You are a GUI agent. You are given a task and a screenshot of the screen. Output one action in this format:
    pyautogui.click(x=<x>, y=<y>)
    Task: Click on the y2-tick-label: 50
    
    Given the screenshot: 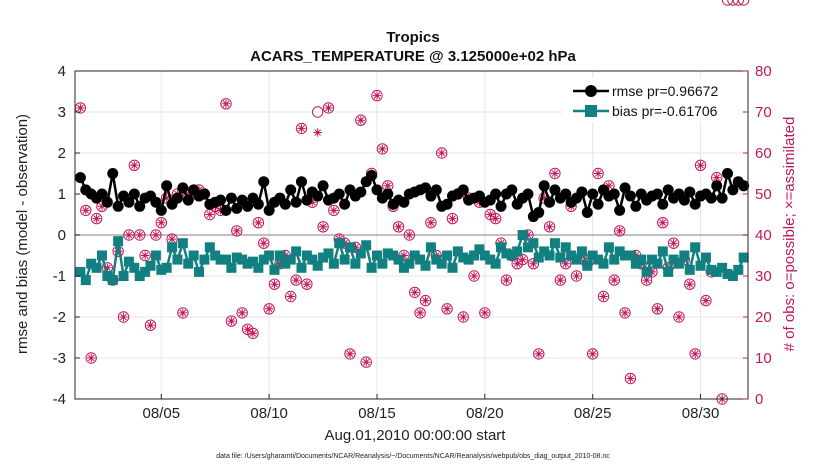 What is the action you would take?
    pyautogui.click(x=763, y=194)
    